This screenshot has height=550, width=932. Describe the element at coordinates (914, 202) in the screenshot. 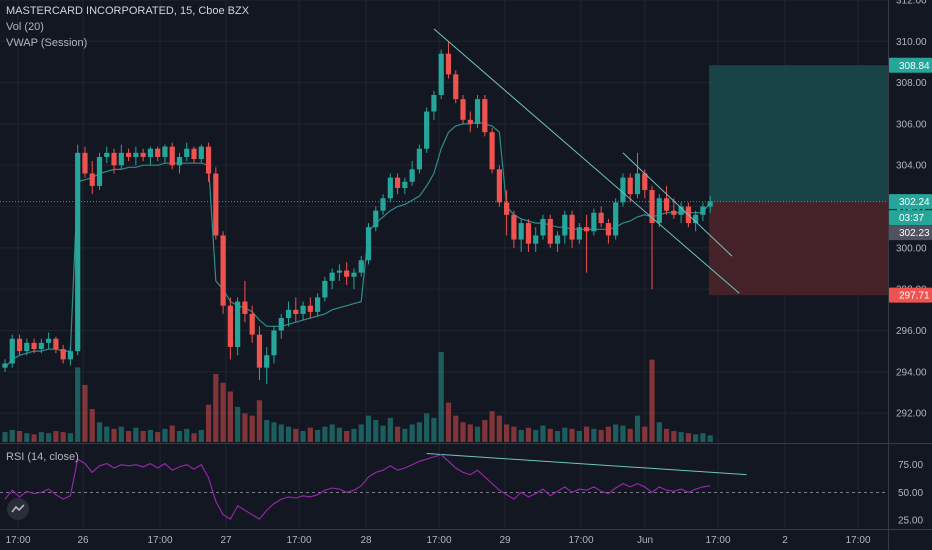

I see `price-badge-label: 302.24` at that location.